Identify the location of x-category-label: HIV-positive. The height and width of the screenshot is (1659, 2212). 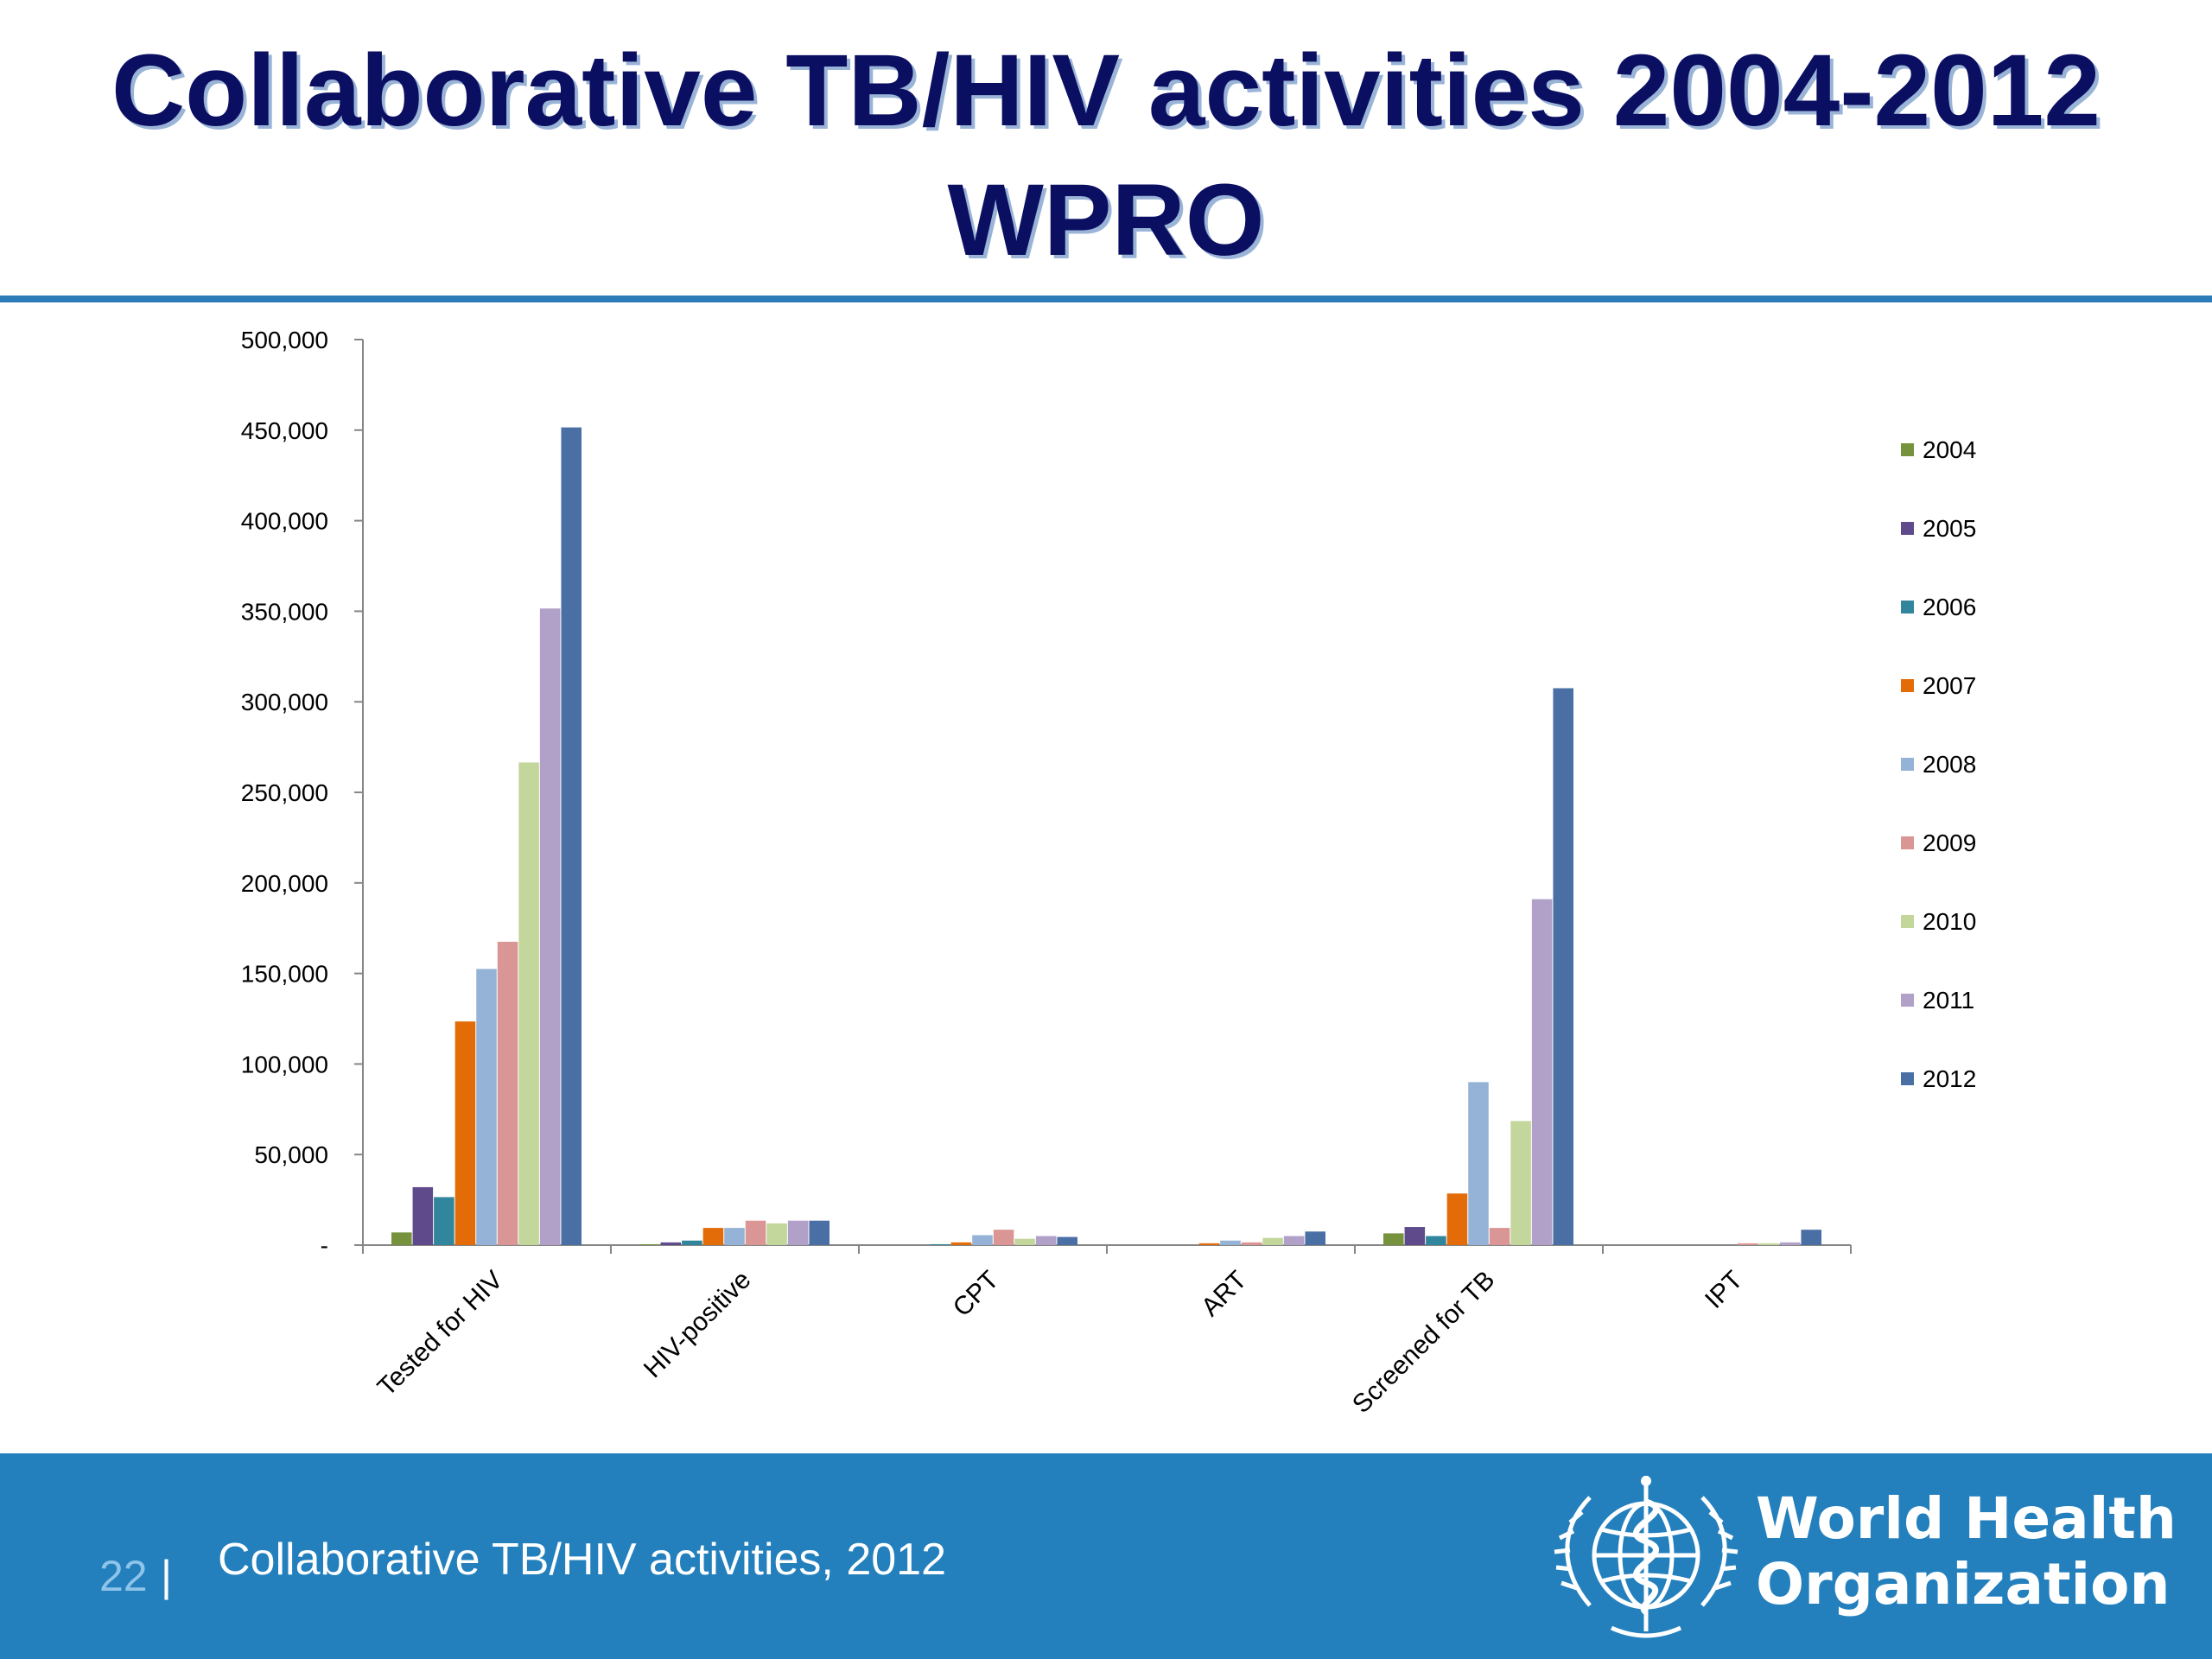
(698, 1325).